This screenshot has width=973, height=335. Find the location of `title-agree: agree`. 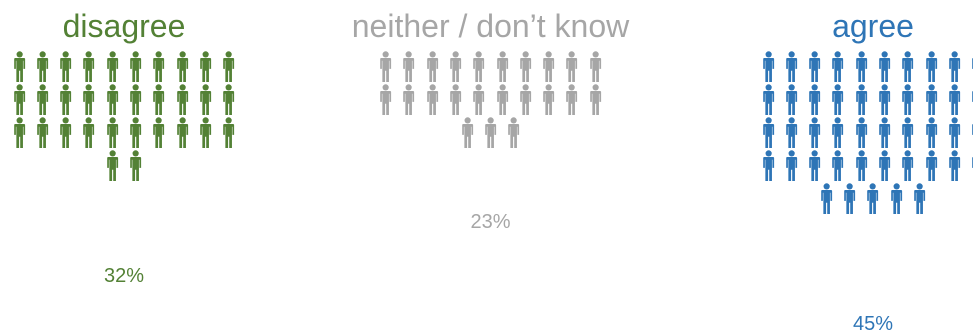

title-agree: agree is located at coordinates (873, 26).